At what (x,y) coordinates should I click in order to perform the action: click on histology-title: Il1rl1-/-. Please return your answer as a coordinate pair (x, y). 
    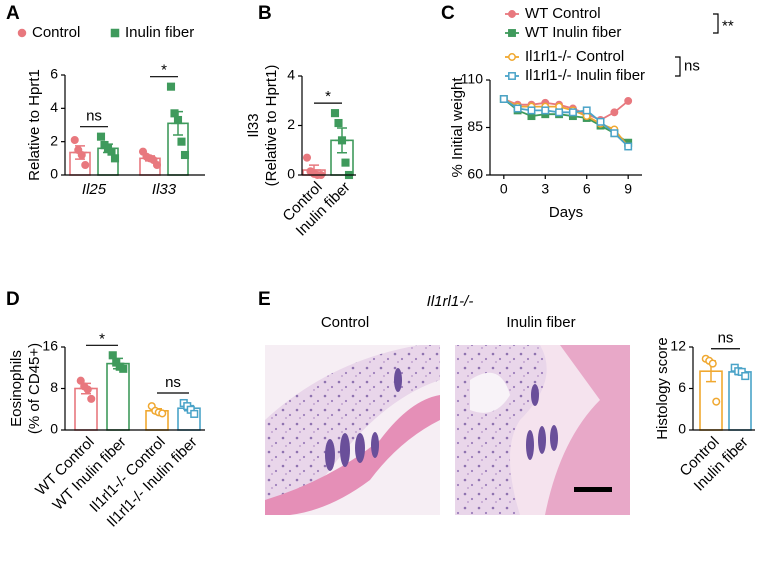
    Looking at the image, I should click on (450, 301).